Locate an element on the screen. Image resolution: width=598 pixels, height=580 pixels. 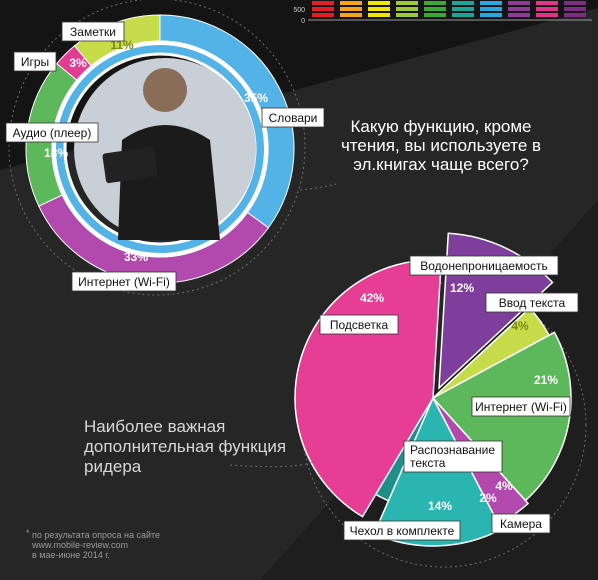
tick-label-0: 0 is located at coordinates (303, 21).